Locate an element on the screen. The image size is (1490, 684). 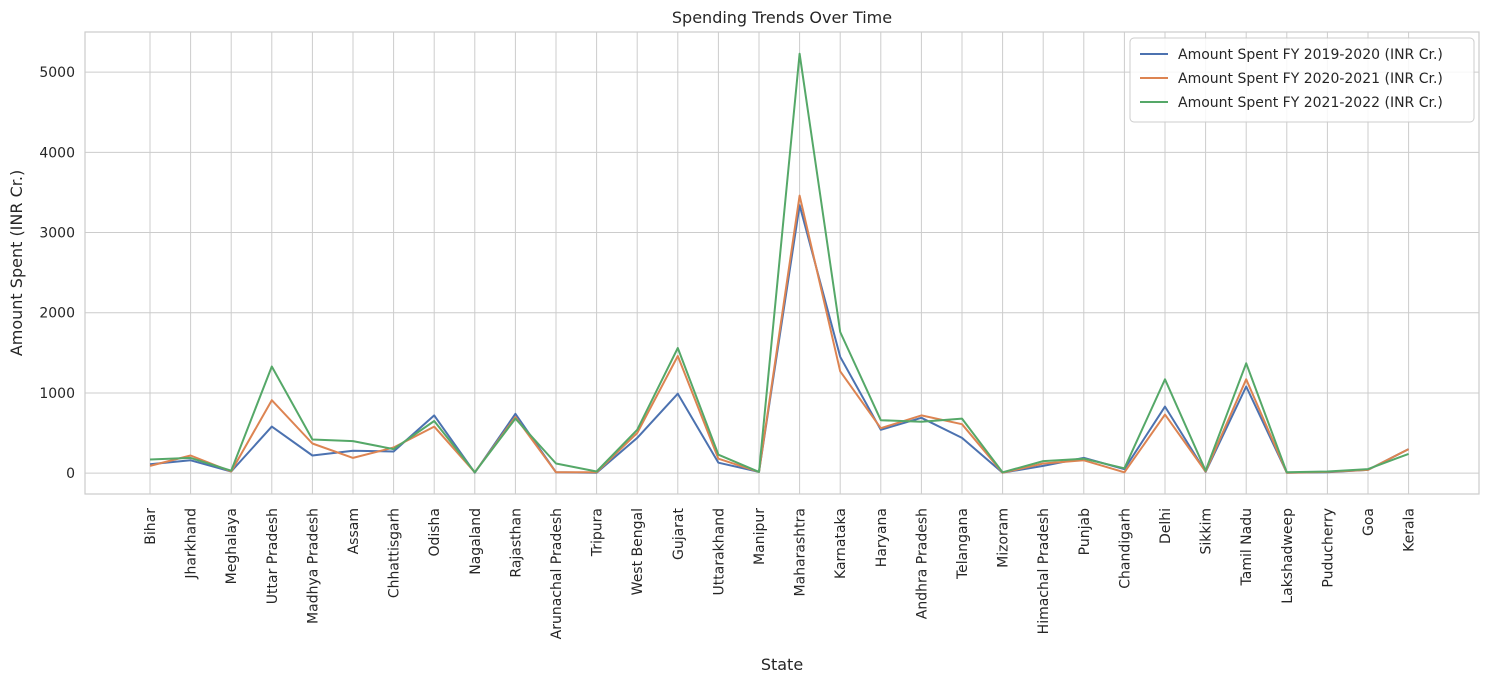
x-tick-label: Puducherry is located at coordinates (1328, 548).